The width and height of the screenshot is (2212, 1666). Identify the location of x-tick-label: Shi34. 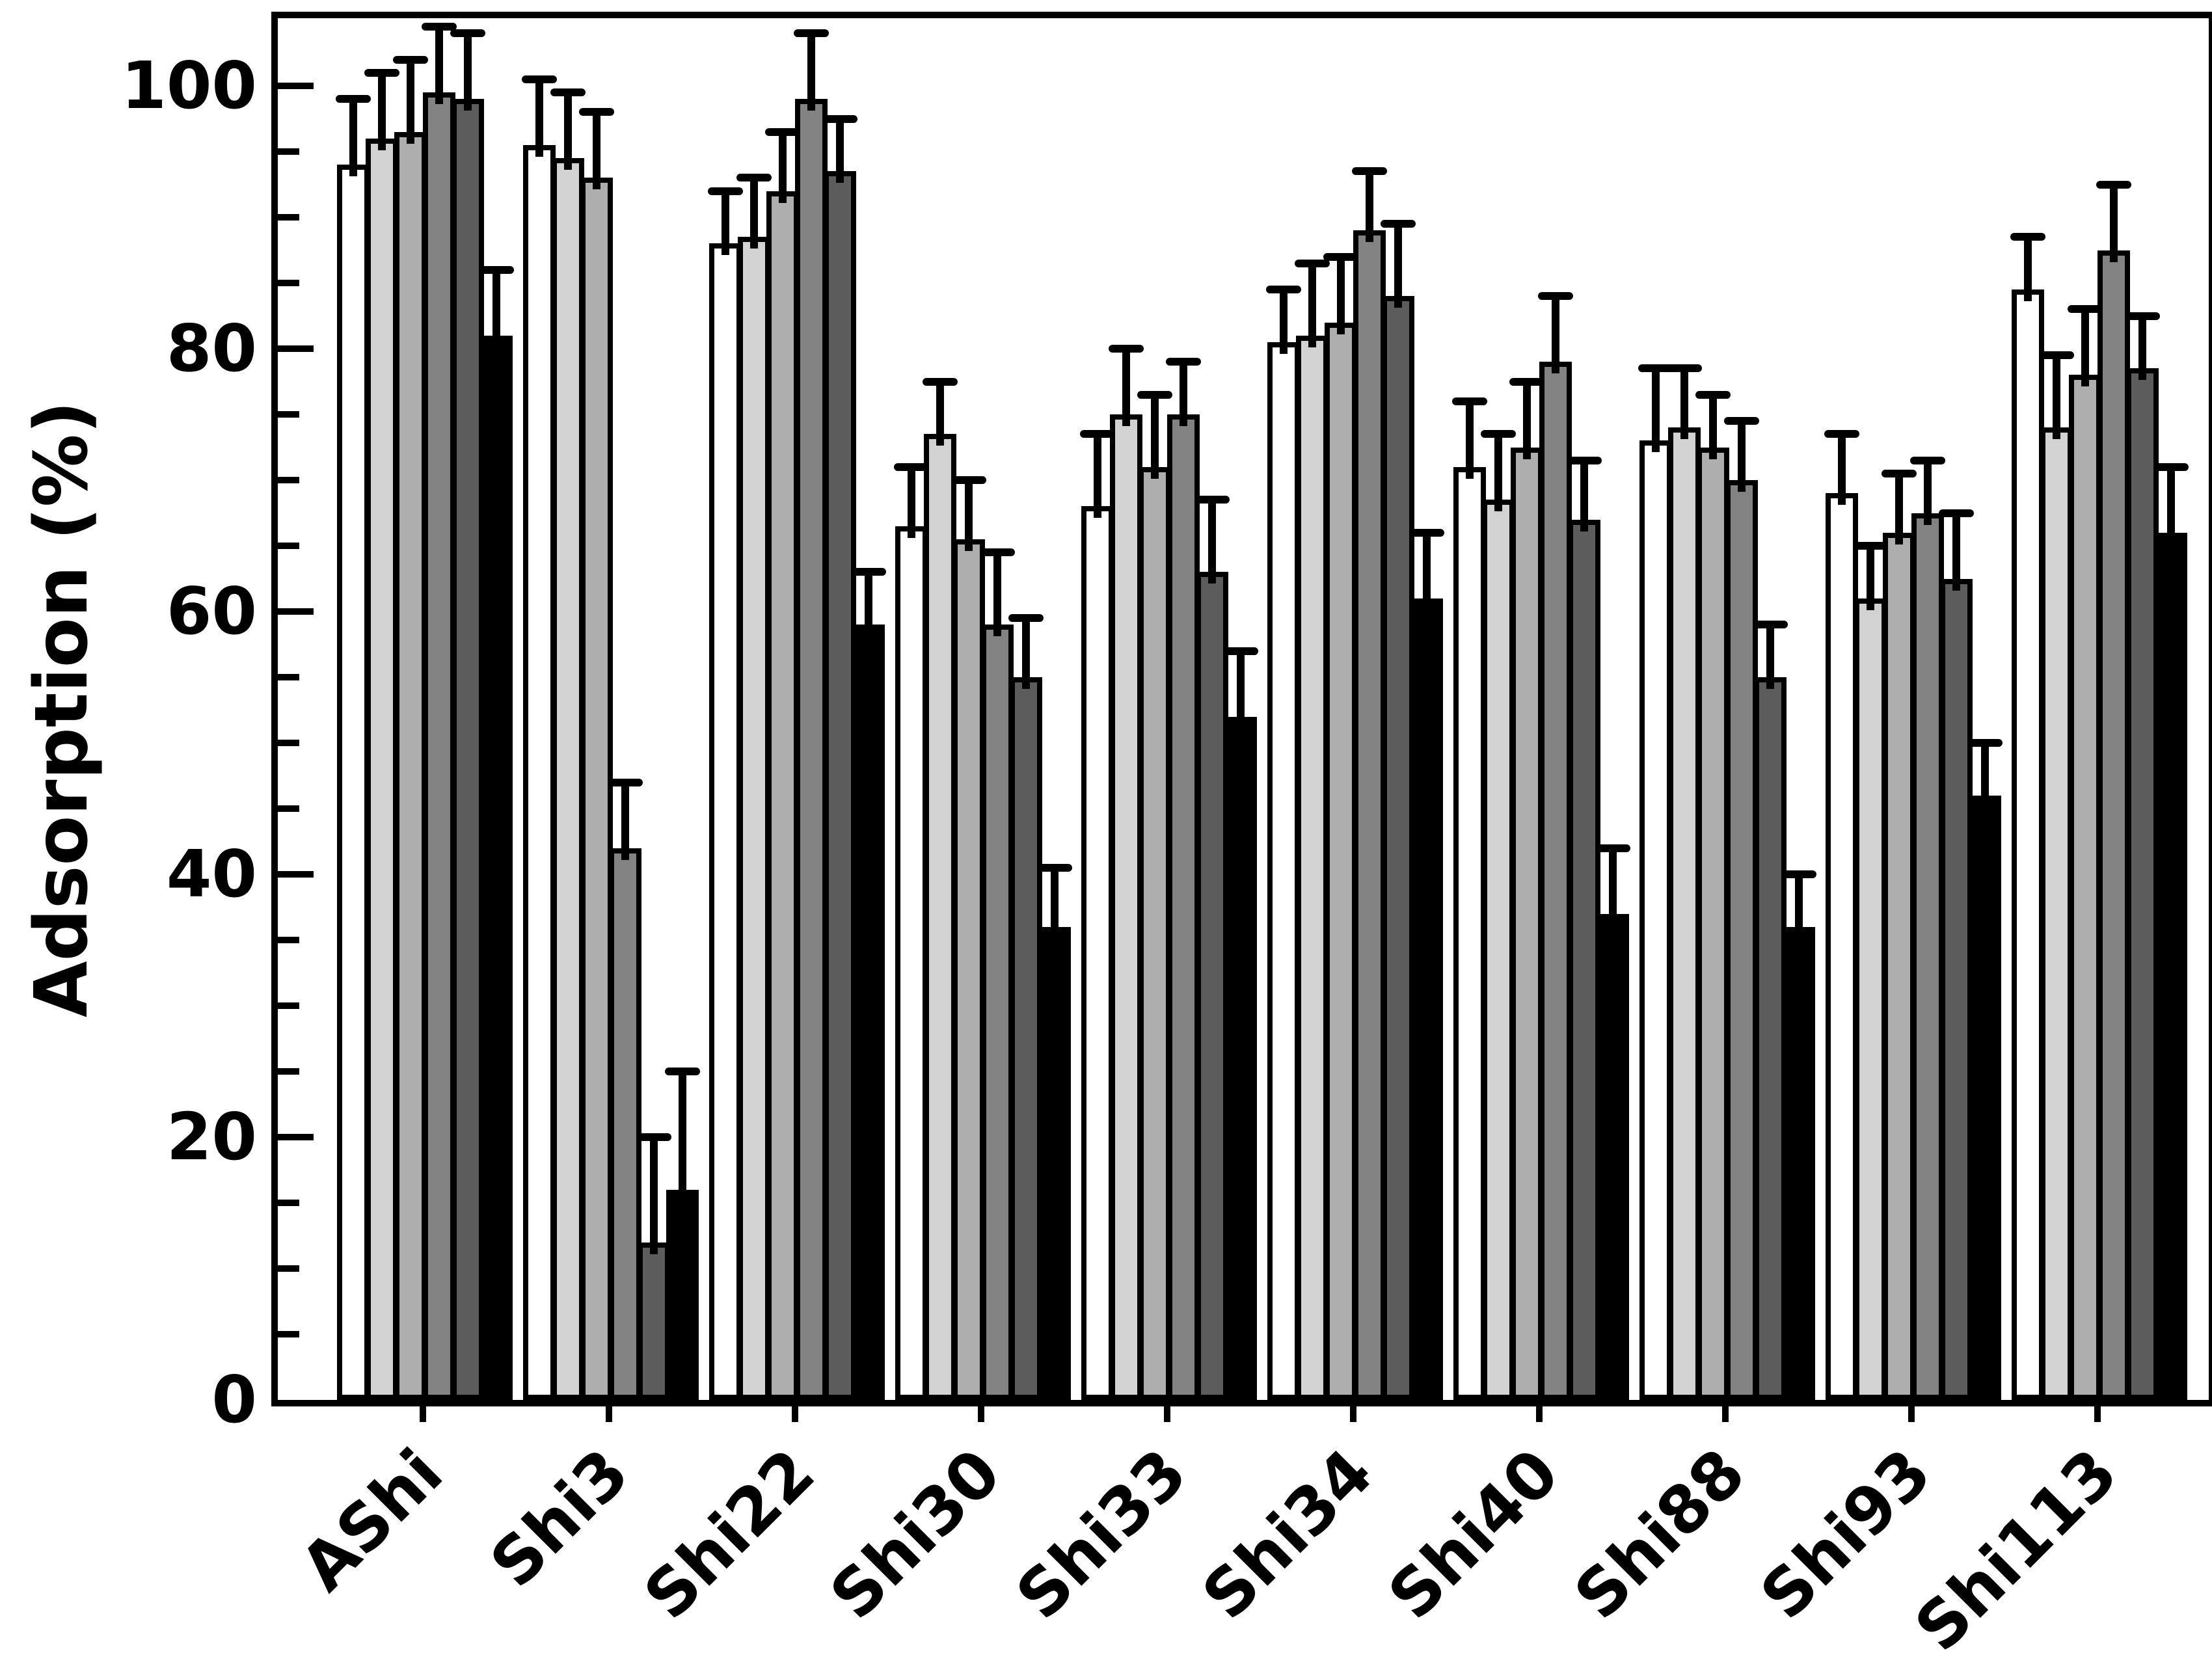
(1288, 1534).